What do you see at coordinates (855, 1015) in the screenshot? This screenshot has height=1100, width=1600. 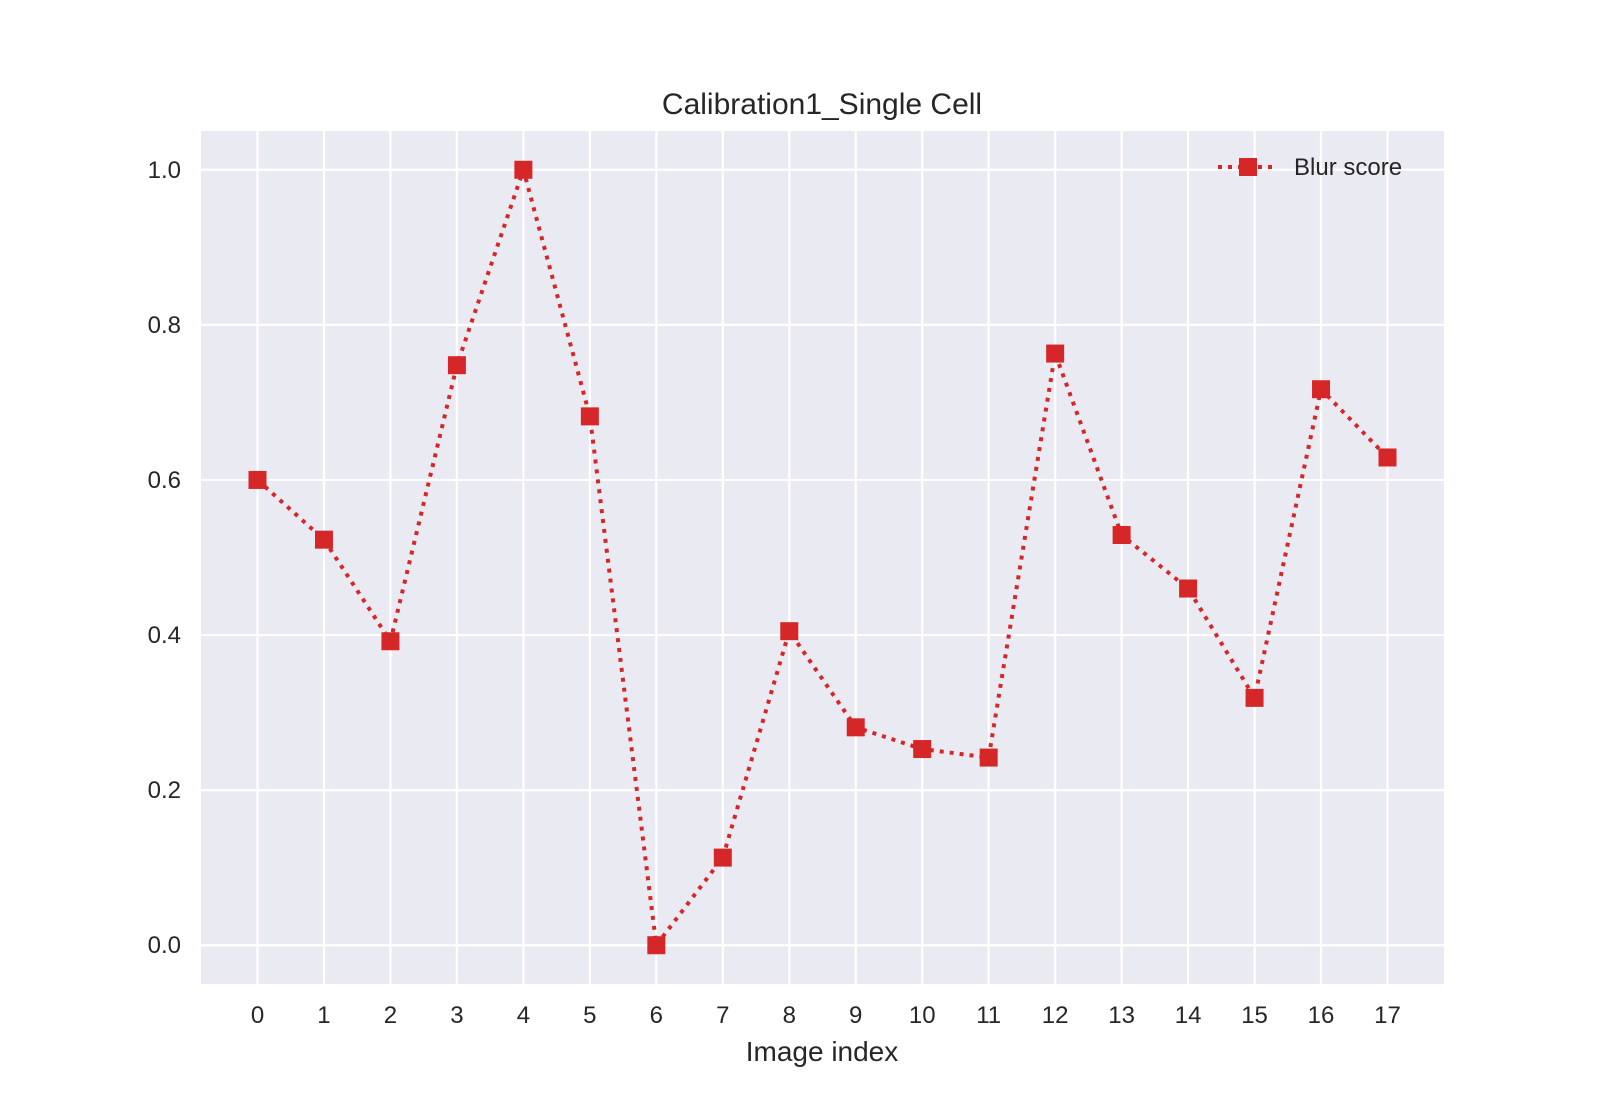 I see `x-tick-label: 9` at bounding box center [855, 1015].